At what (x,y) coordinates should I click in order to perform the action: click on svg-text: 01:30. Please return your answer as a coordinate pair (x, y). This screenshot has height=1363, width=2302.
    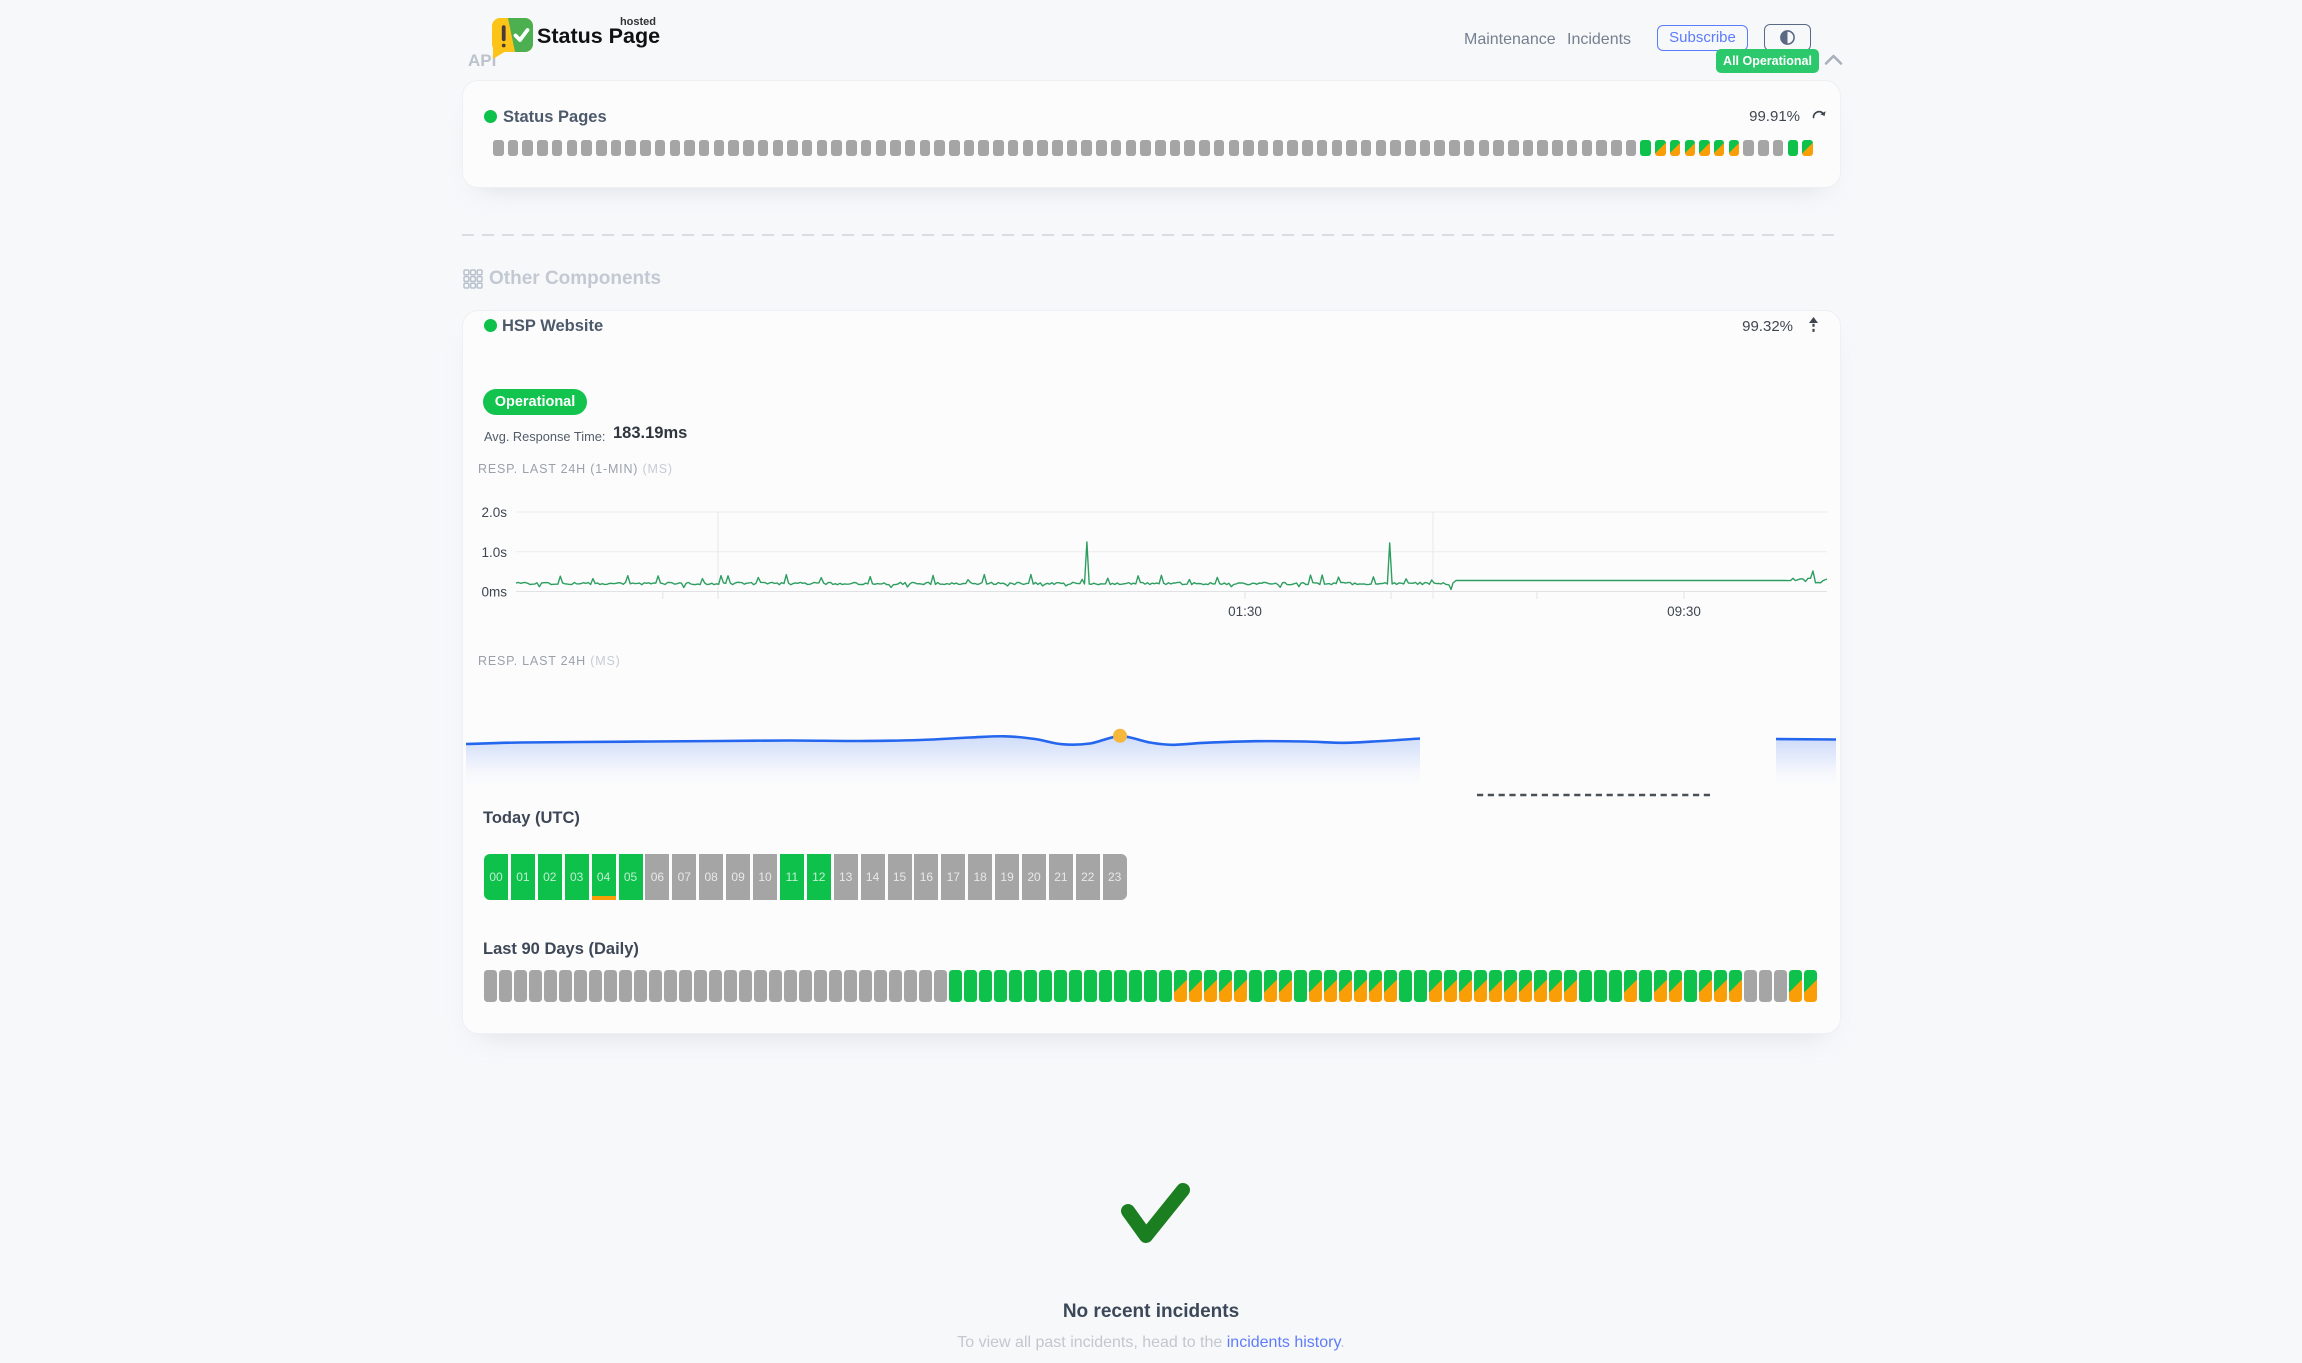
    Looking at the image, I should click on (1245, 611).